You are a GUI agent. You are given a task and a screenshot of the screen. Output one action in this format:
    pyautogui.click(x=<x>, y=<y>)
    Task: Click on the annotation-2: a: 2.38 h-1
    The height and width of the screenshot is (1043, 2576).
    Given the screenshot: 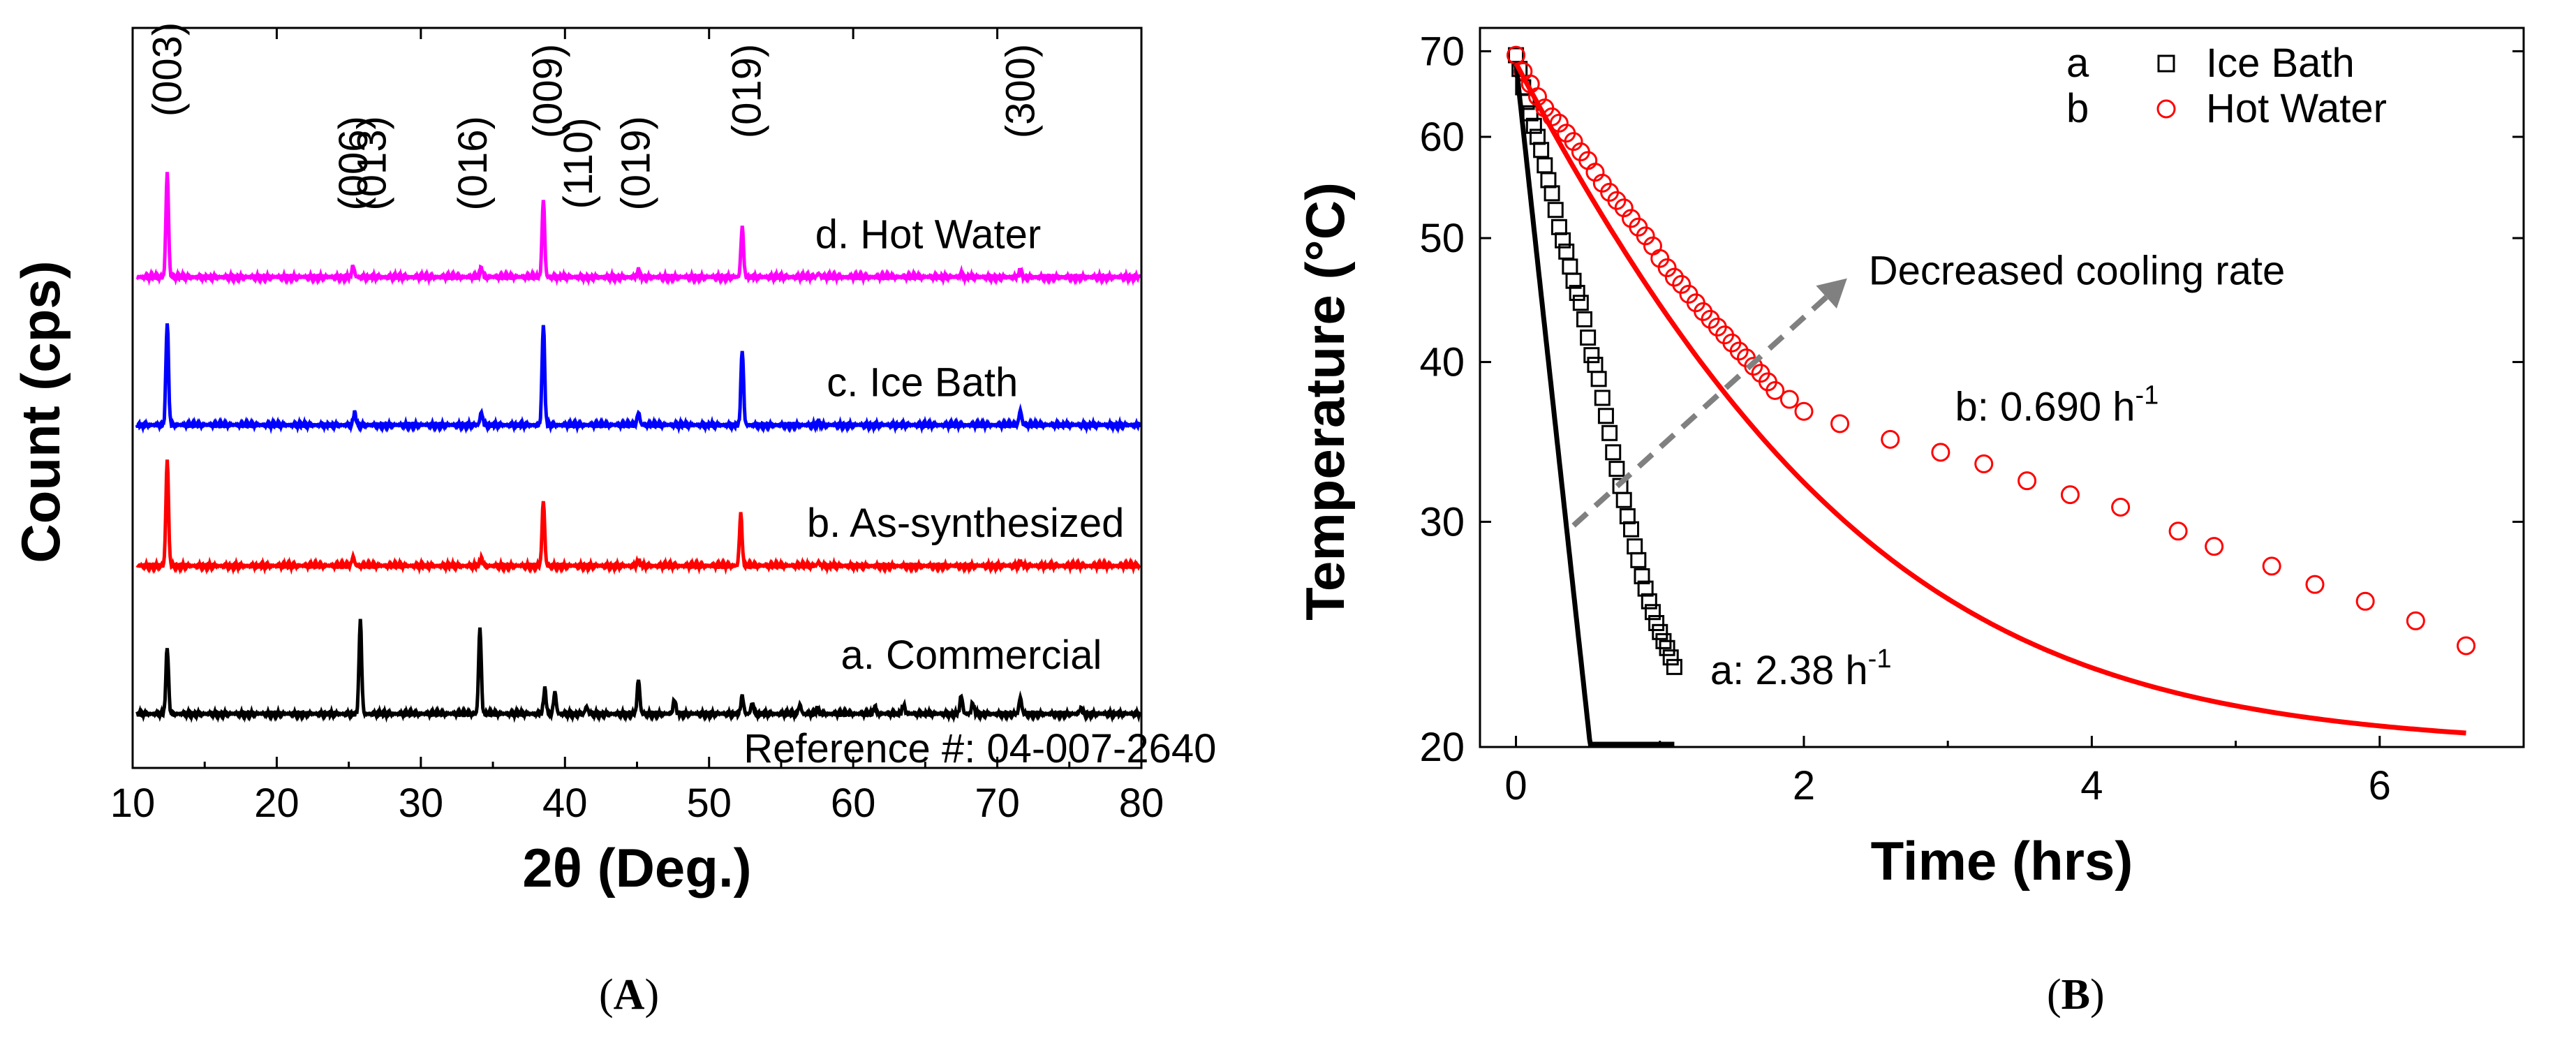 What is the action you would take?
    pyautogui.click(x=1801, y=669)
    